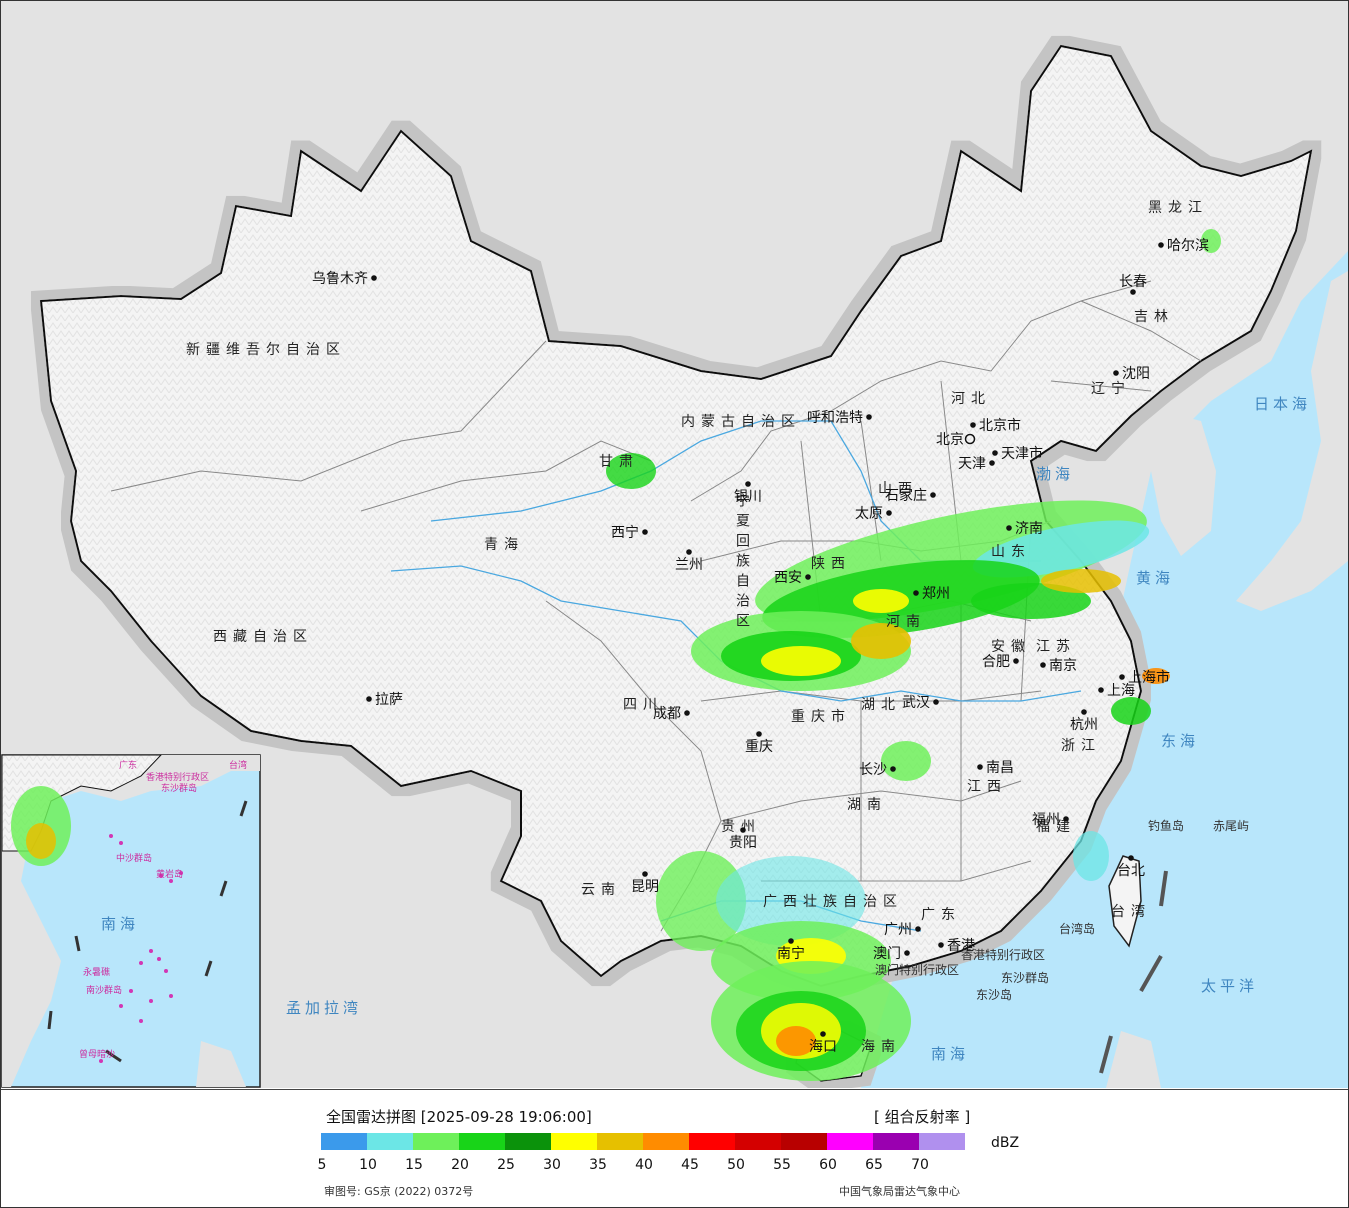 The image size is (1349, 1208). Describe the element at coordinates (759, 747) in the screenshot. I see `city-label: 重庆` at that location.